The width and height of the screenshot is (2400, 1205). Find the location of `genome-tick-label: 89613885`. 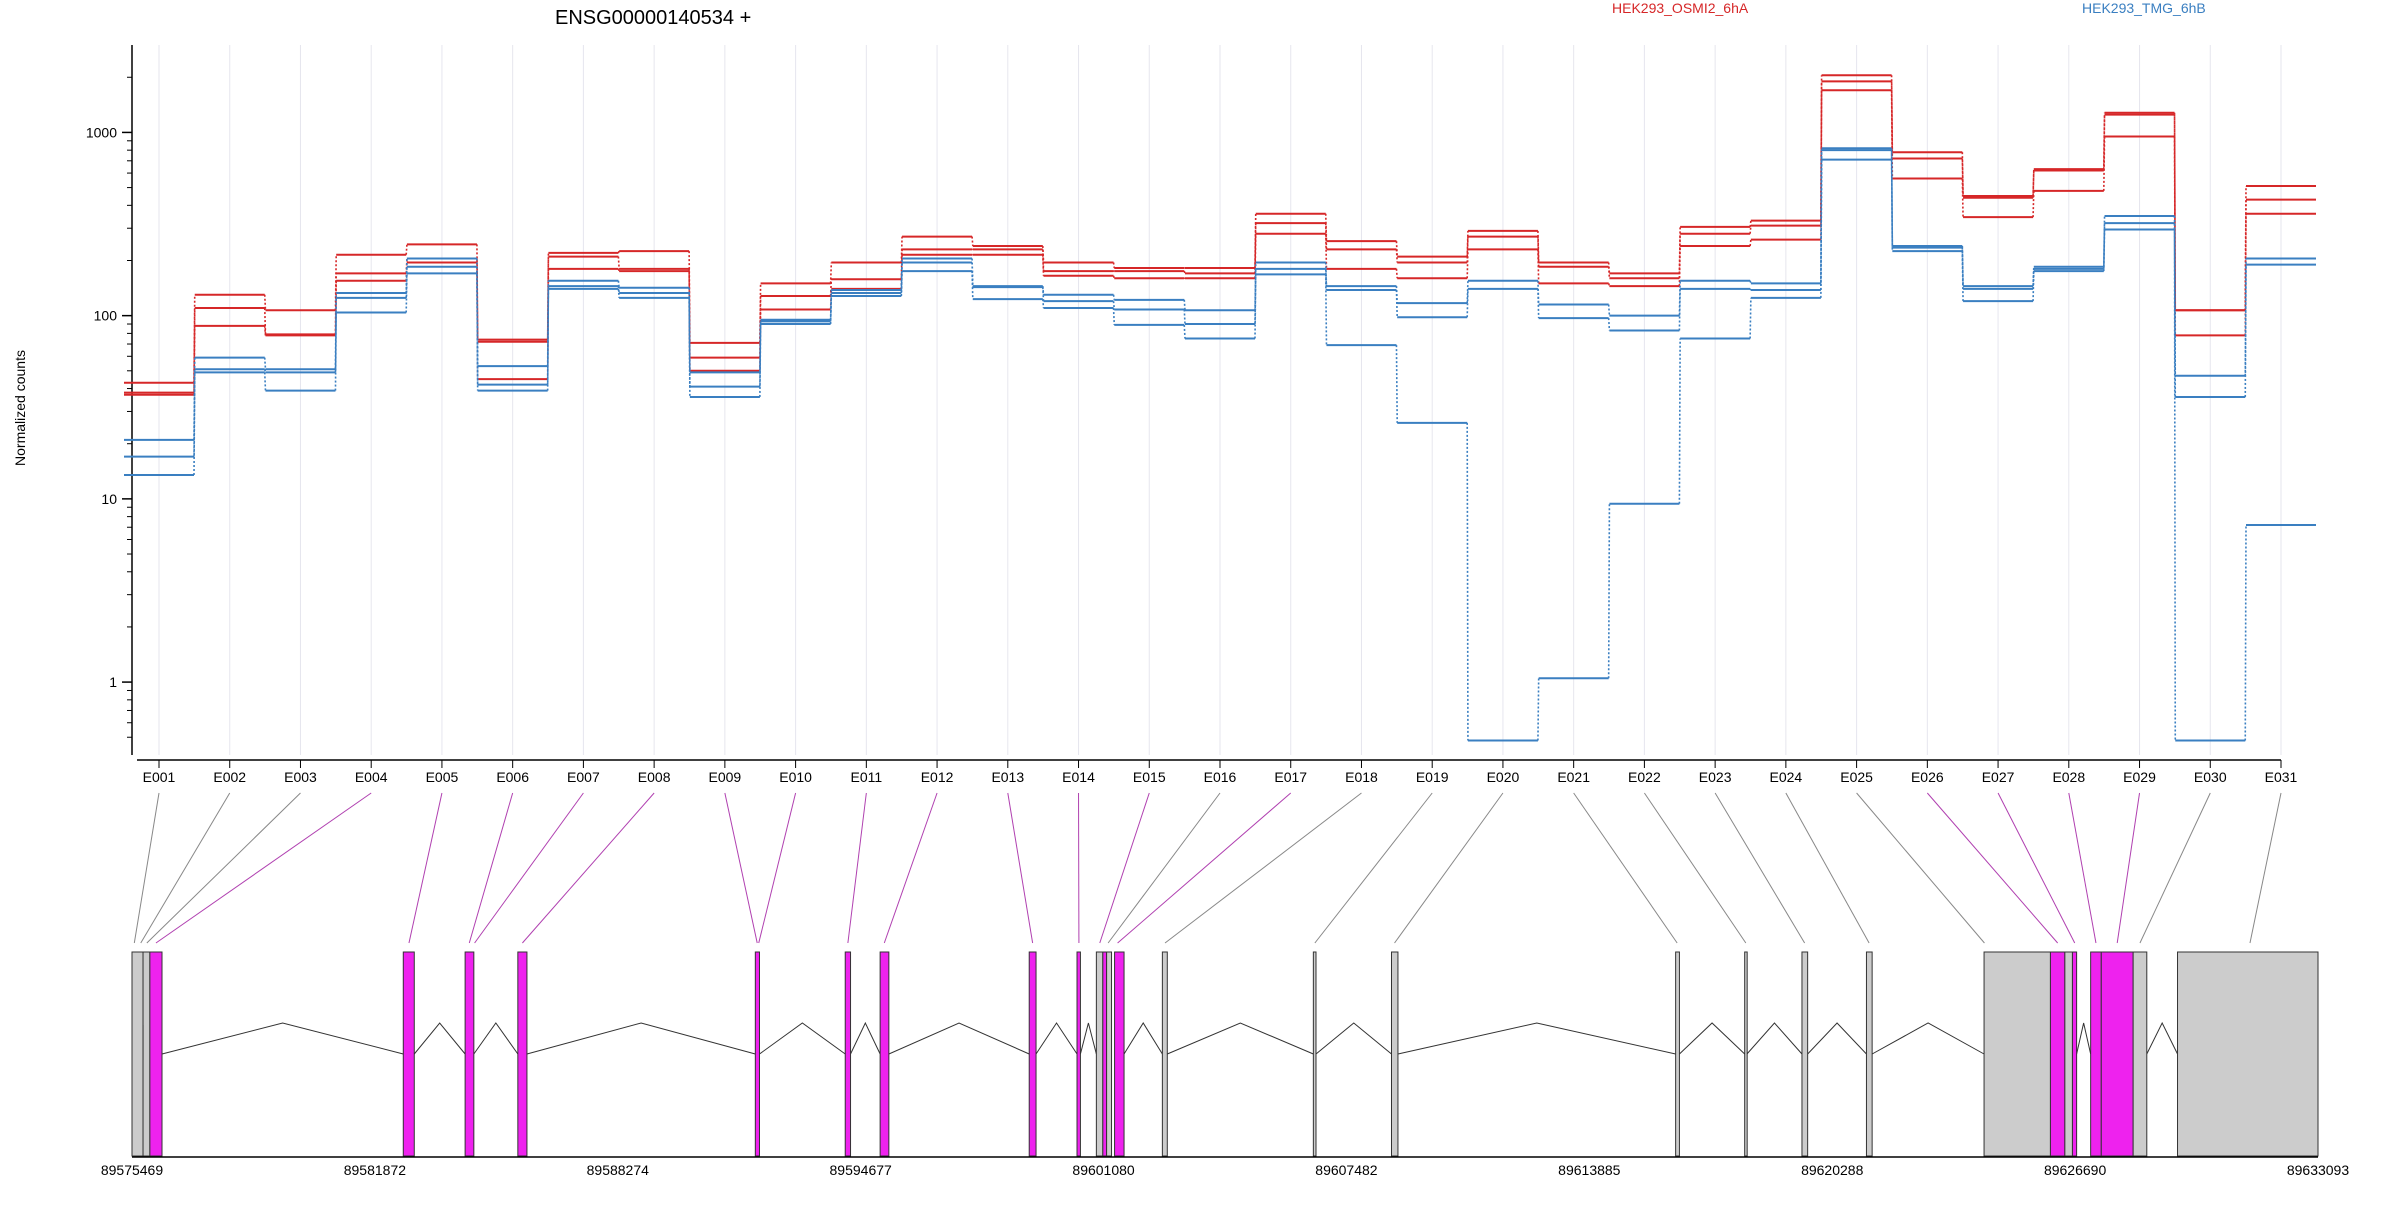

genome-tick-label: 89613885 is located at coordinates (1589, 1170).